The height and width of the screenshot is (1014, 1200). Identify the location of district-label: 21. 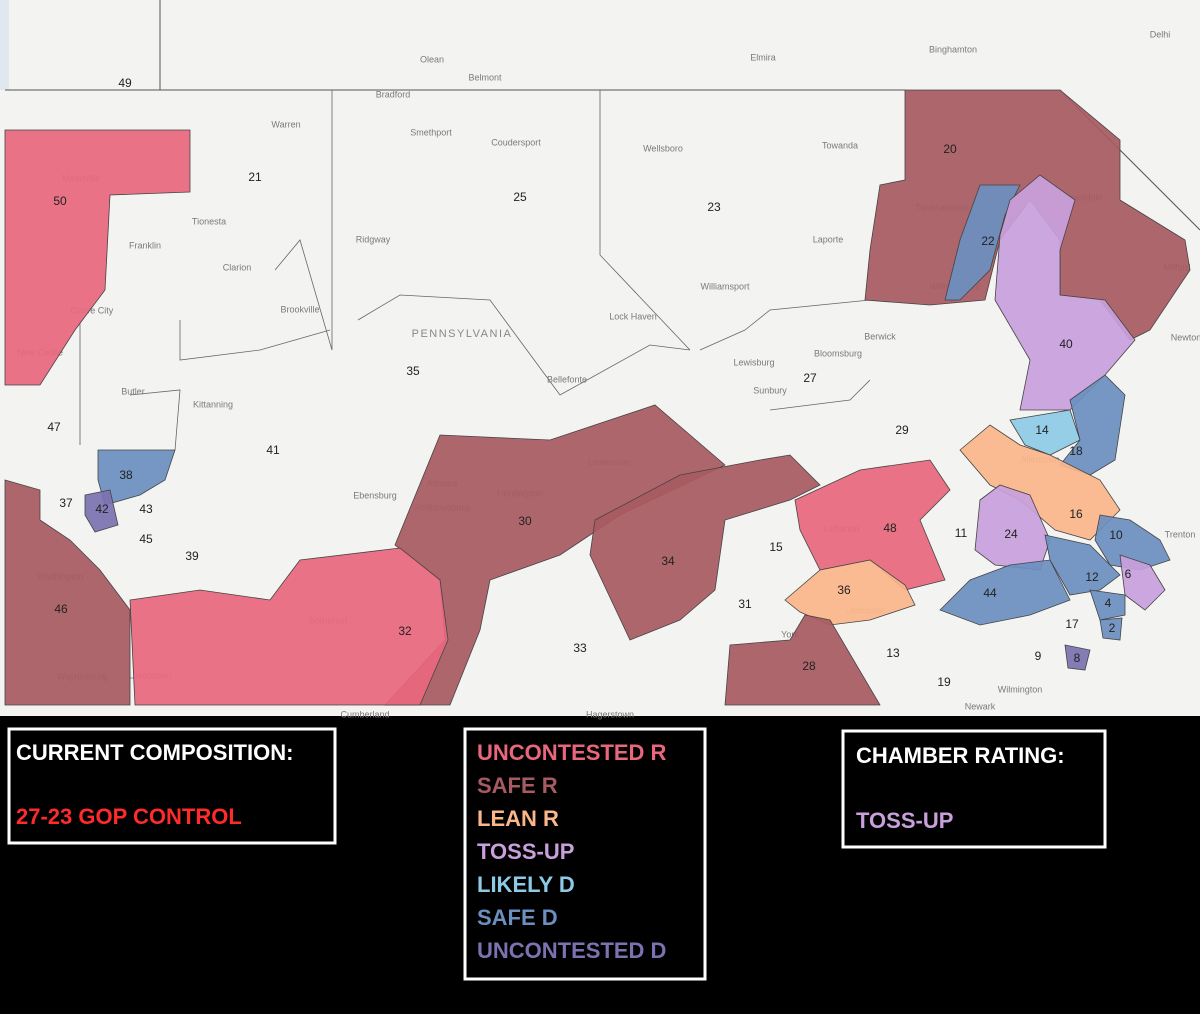
(255, 177).